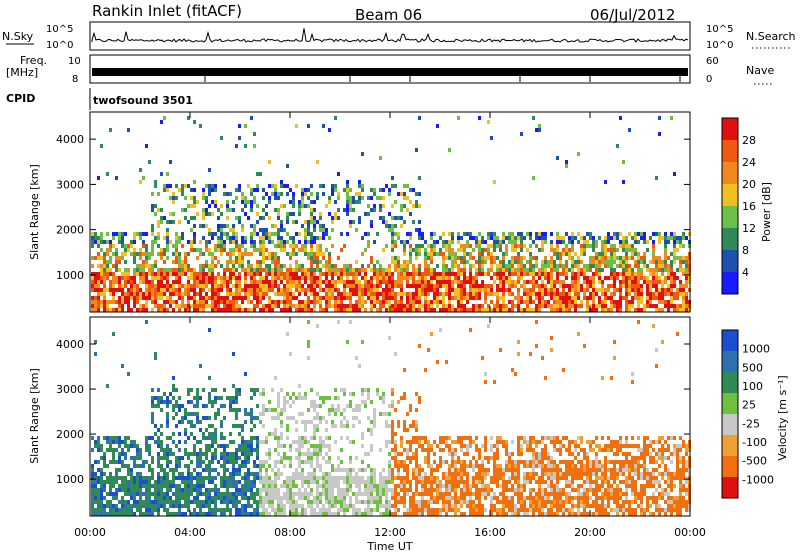 Image resolution: width=800 pixels, height=558 pixels. Describe the element at coordinates (434, 290) in the screenshot. I see `power-cell-1941` at that location.